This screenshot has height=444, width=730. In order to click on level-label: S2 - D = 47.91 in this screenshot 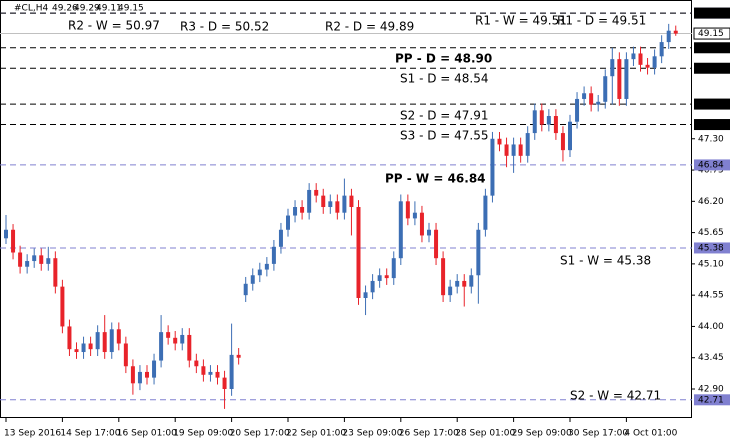, I will do `click(444, 116)`.